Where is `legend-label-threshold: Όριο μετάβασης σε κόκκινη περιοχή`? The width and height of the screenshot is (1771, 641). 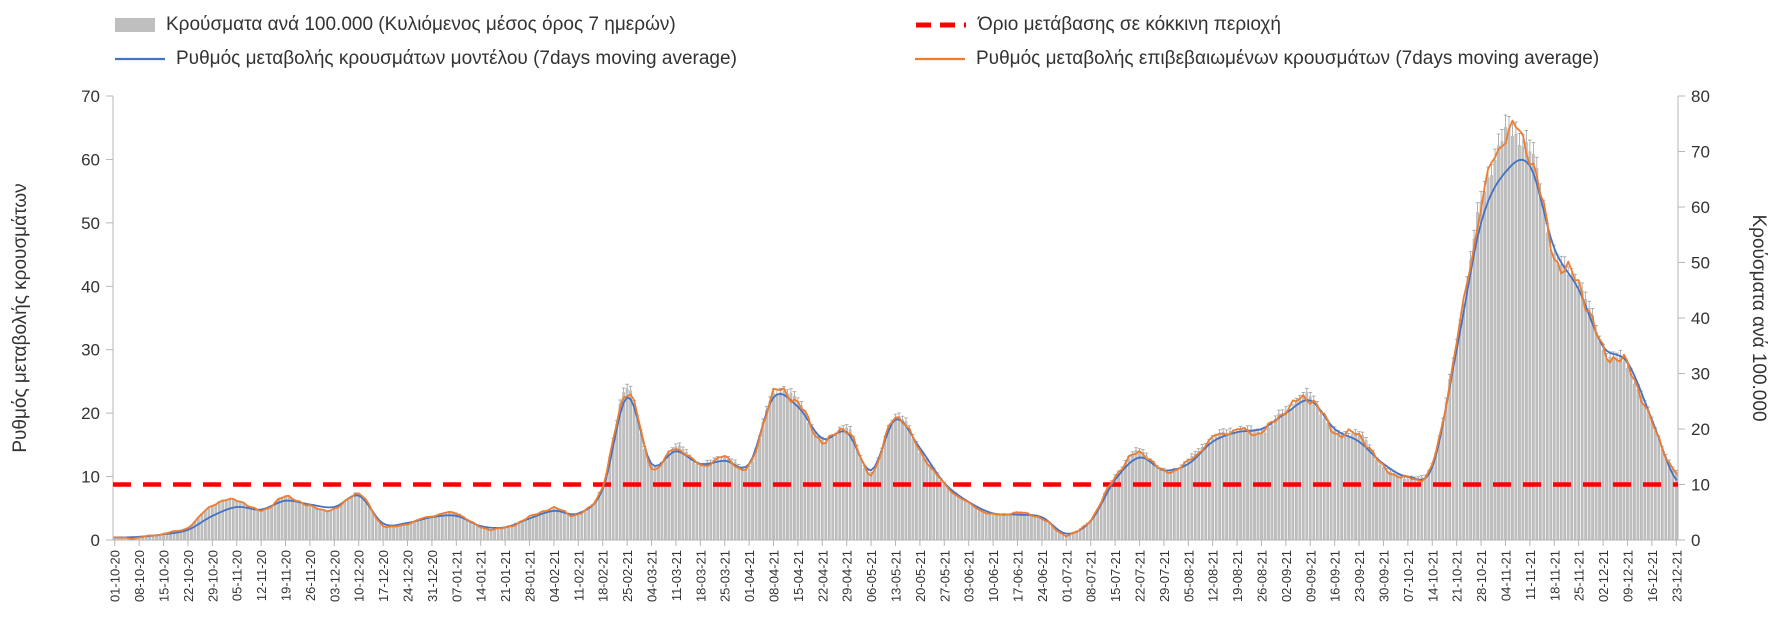 legend-label-threshold: Όριο μετάβασης σε κόκκινη περιοχή is located at coordinates (1129, 24).